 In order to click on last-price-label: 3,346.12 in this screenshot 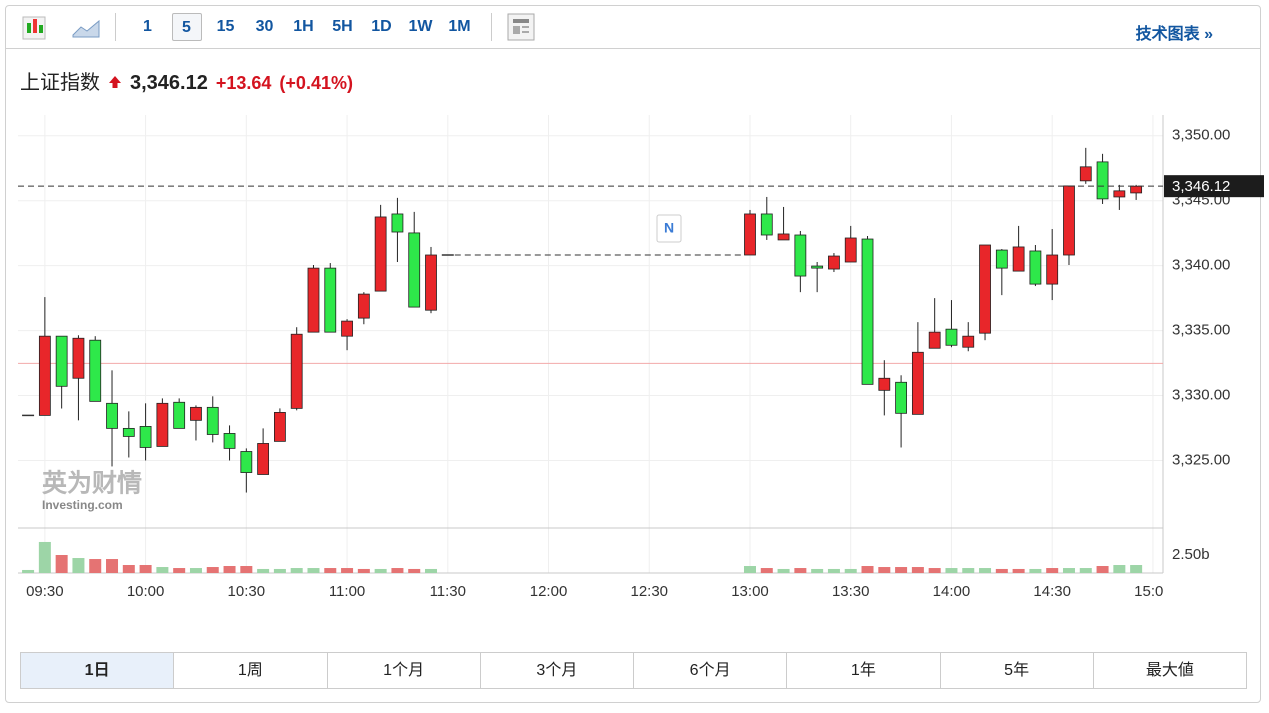, I will do `click(1201, 186)`.